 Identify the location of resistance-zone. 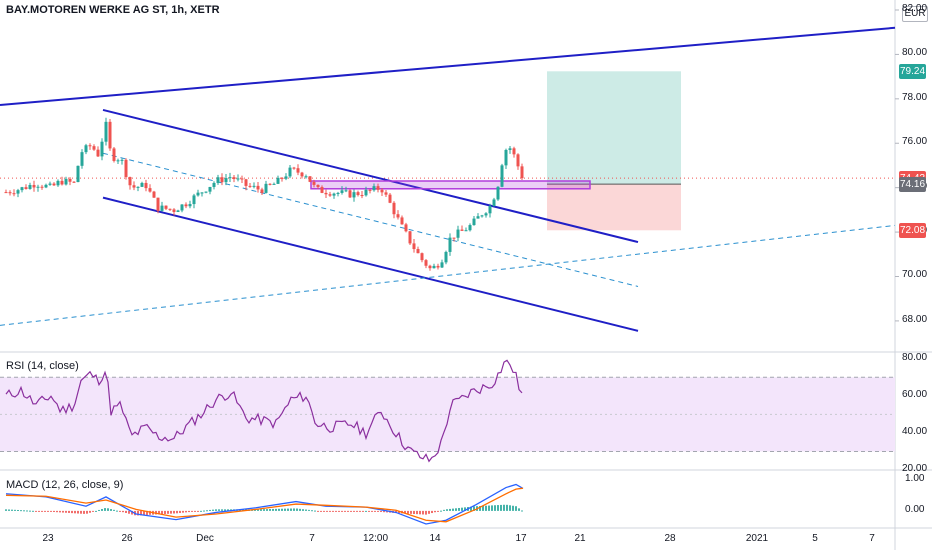
(450, 185).